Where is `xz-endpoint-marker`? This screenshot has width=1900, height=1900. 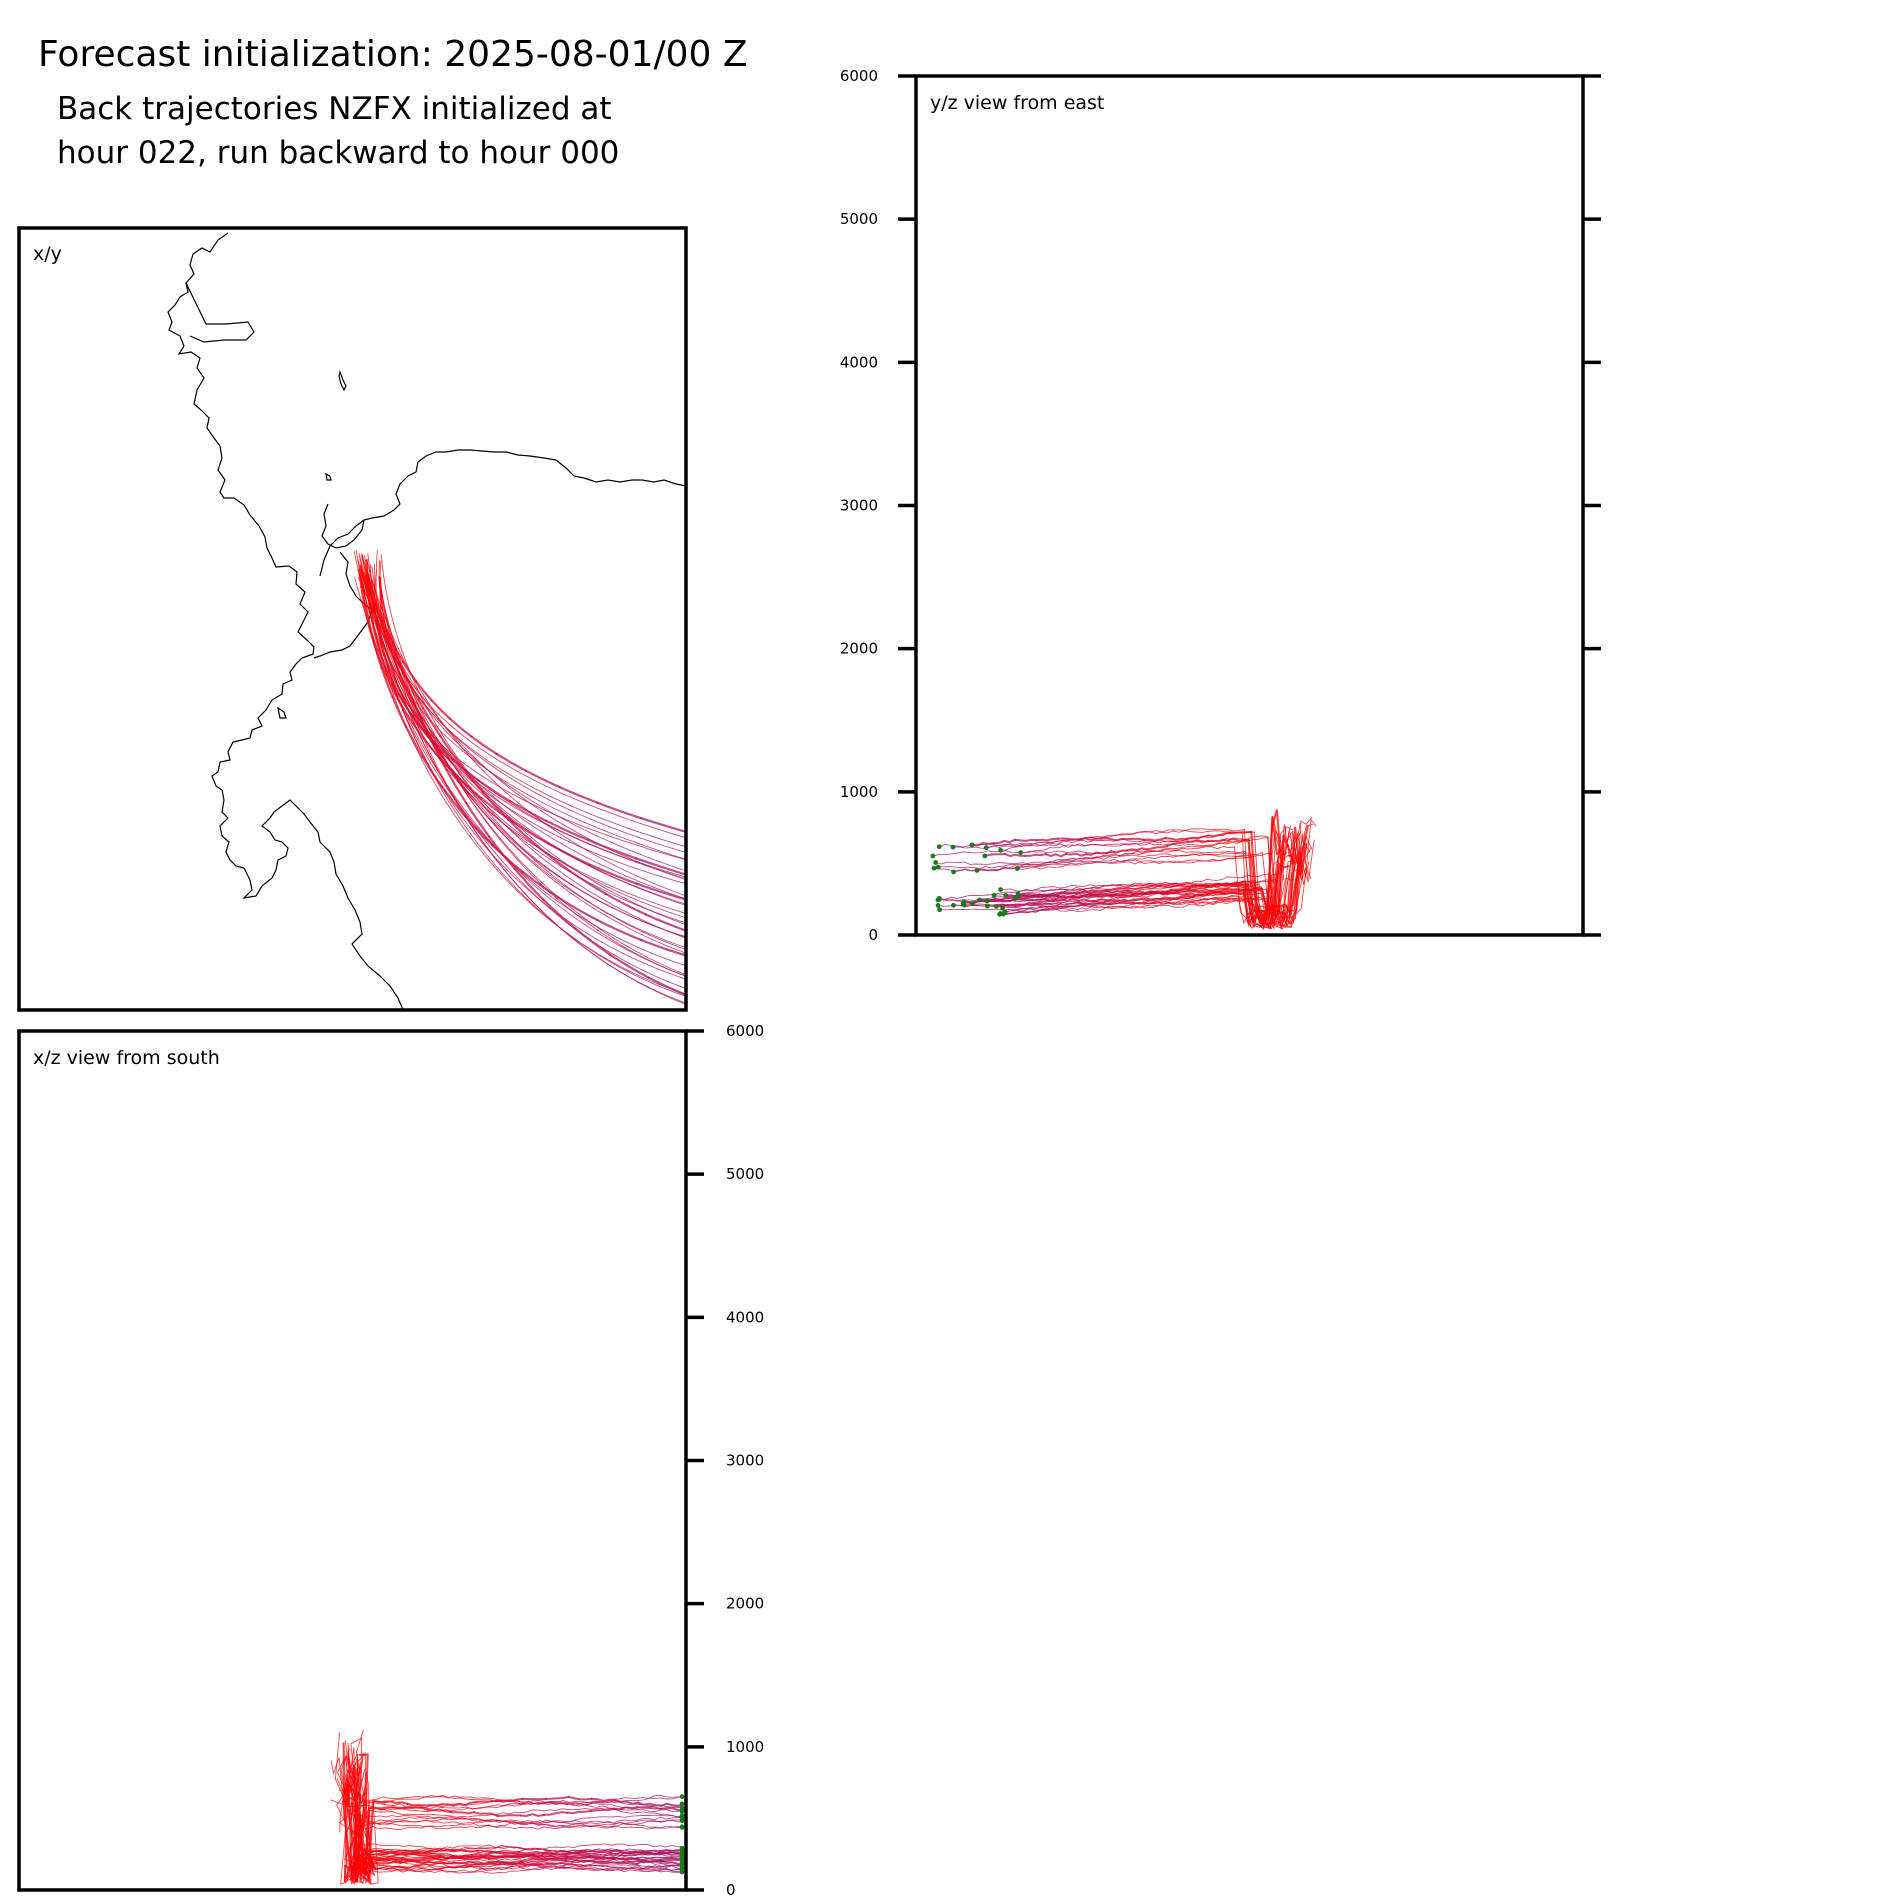 xz-endpoint-marker is located at coordinates (682, 1827).